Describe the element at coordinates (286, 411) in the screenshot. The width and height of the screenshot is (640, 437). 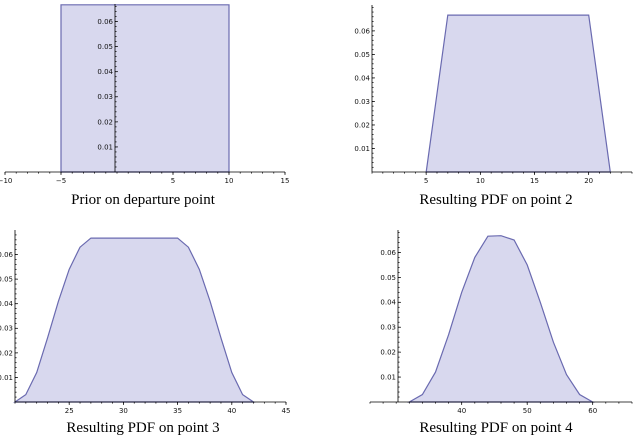
I see `x-tick-label: 45` at that location.